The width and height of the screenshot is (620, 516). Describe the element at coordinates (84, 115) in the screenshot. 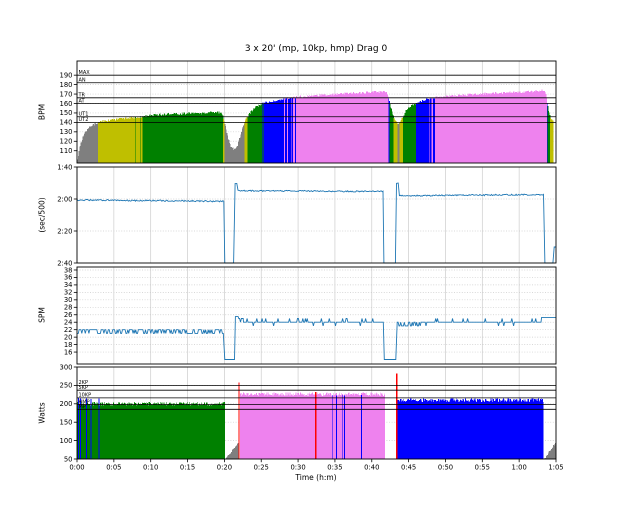

I see `svg-text: UT1` at that location.